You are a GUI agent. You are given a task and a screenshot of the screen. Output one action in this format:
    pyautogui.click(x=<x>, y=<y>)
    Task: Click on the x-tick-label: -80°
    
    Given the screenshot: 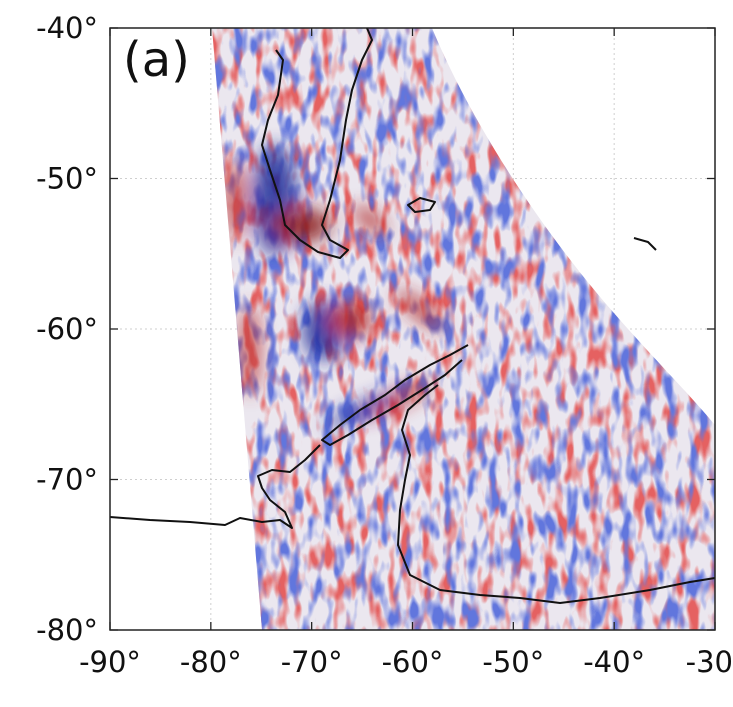 What is the action you would take?
    pyautogui.click(x=211, y=662)
    